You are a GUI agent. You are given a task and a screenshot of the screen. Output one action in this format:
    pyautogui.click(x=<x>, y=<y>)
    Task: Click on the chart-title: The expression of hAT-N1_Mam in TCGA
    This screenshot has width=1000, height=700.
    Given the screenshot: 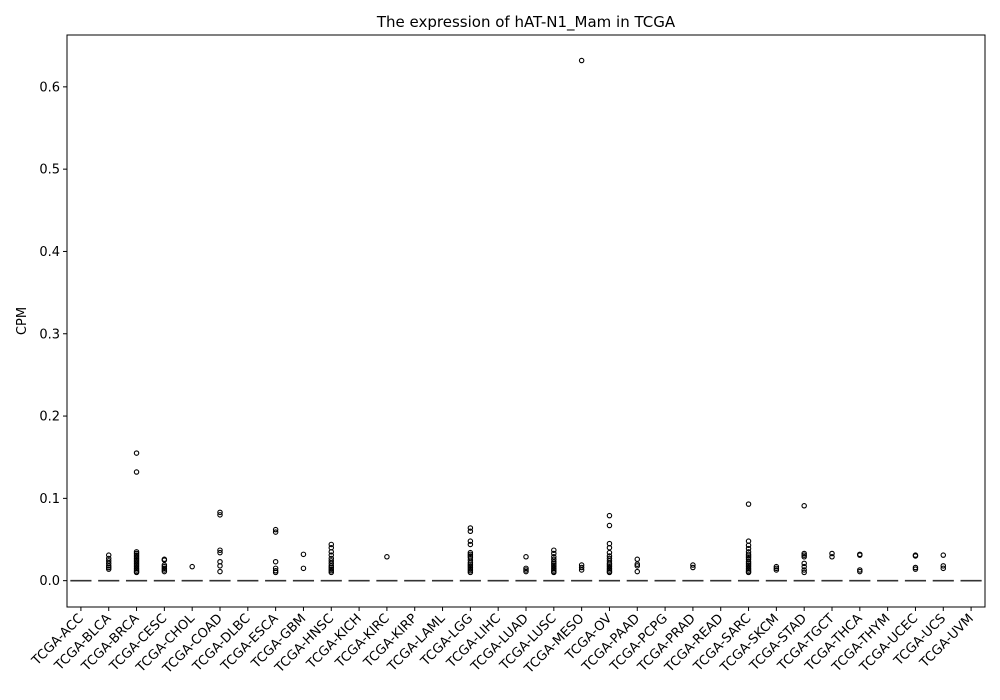 What is the action you would take?
    pyautogui.click(x=526, y=22)
    